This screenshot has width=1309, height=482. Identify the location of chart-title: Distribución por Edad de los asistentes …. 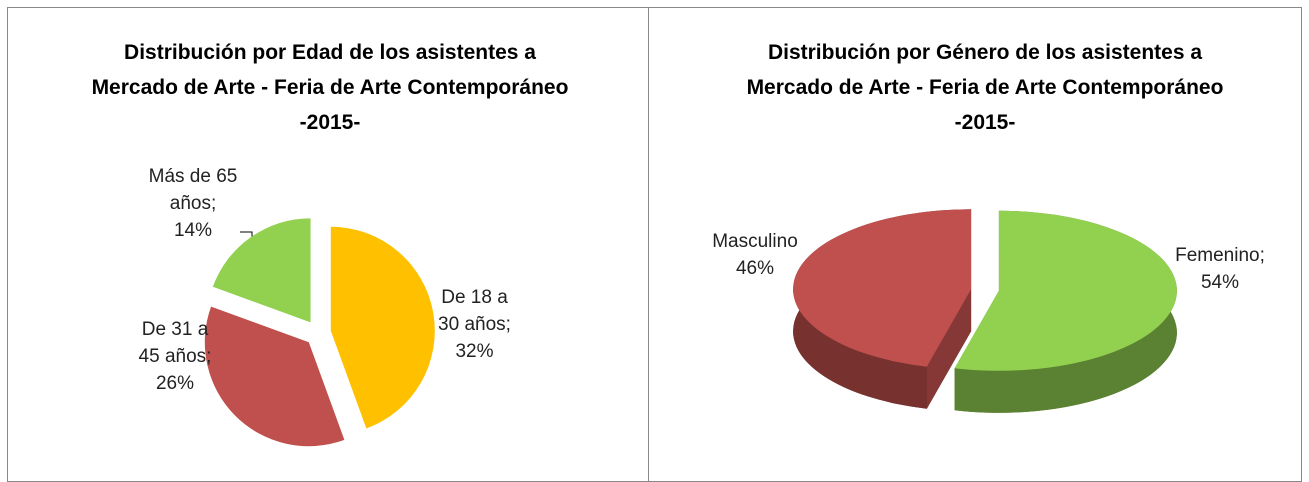
(330, 87).